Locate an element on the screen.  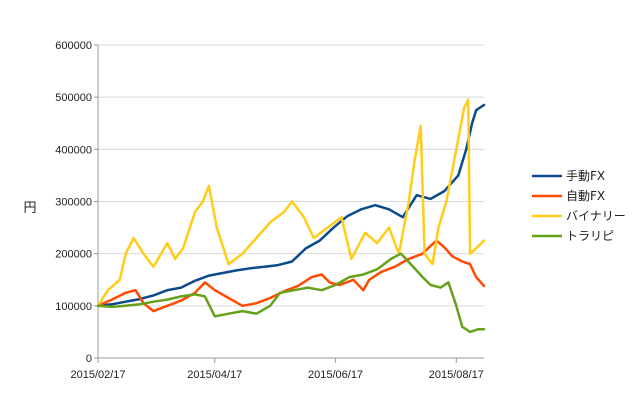
y-tick-label: 400000 is located at coordinates (73, 150).